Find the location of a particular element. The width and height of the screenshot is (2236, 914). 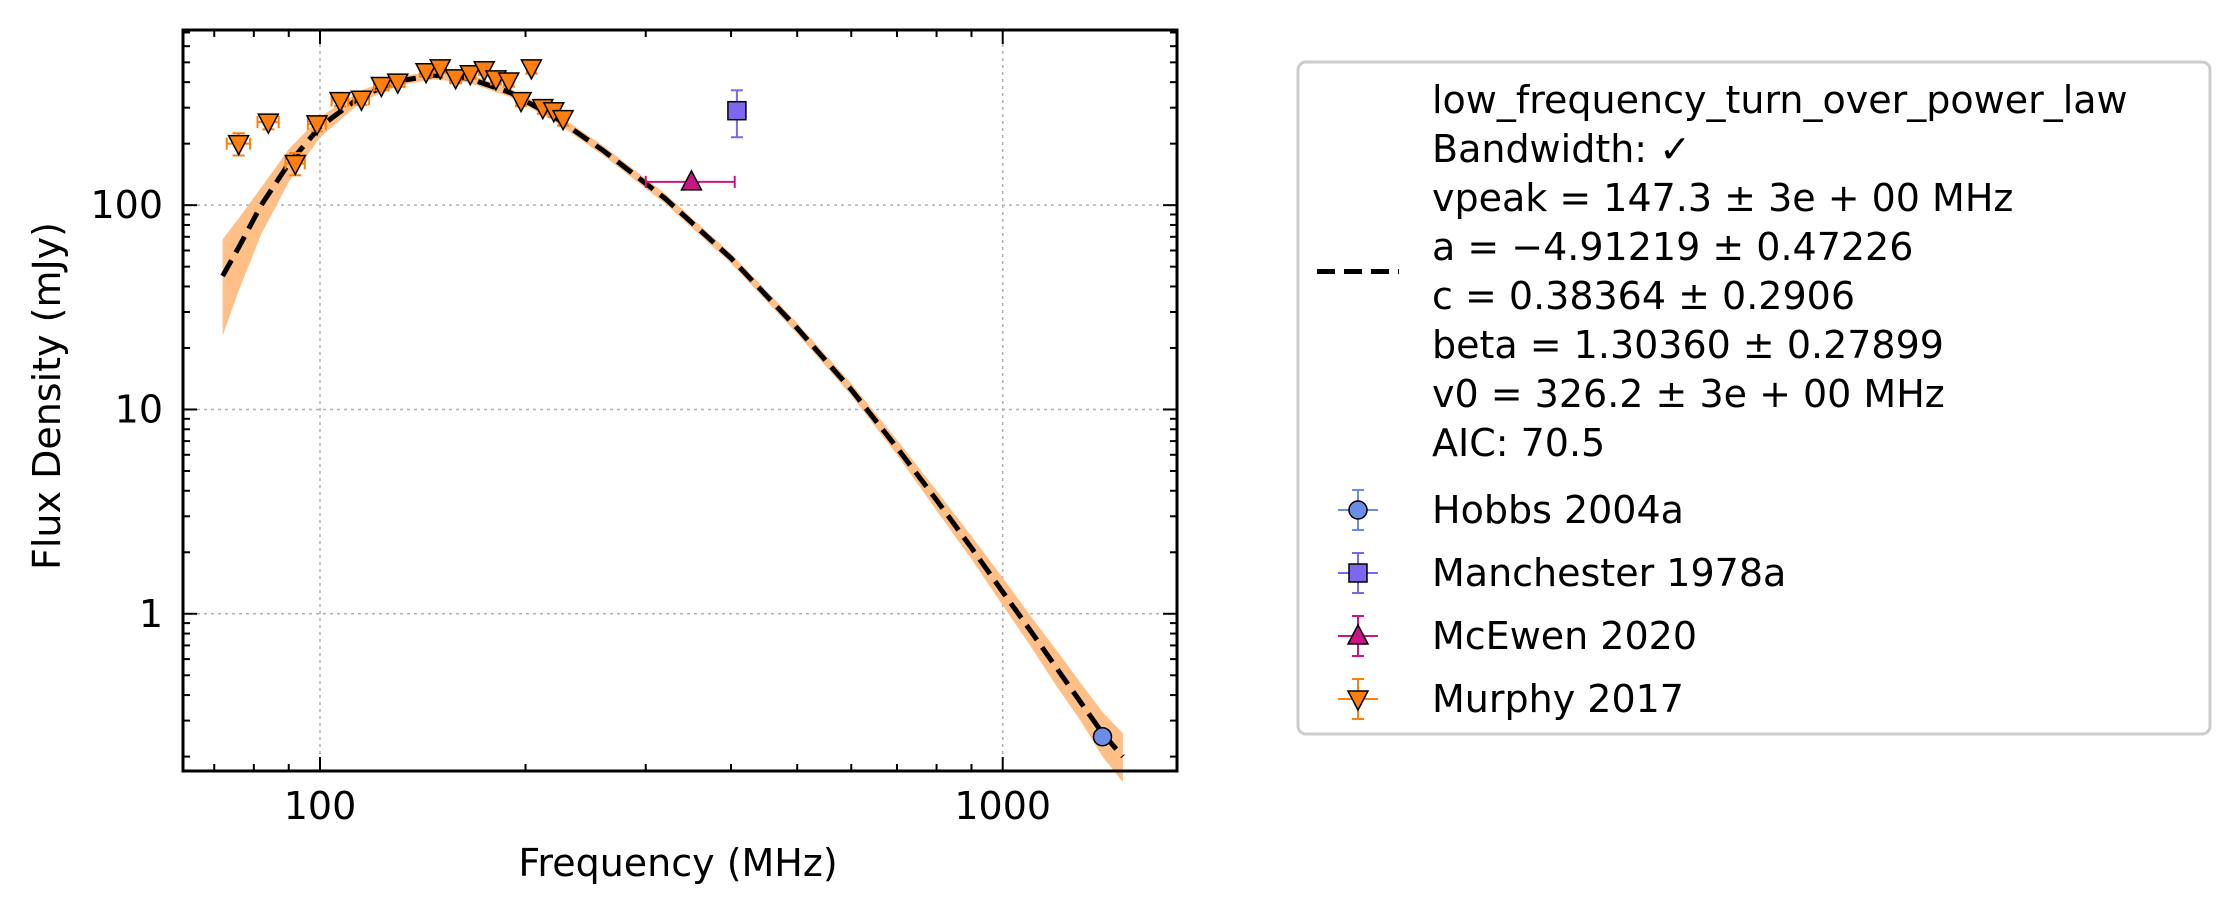

legend-mcewen-2020-label: McEwen 2020 is located at coordinates (1564, 636).